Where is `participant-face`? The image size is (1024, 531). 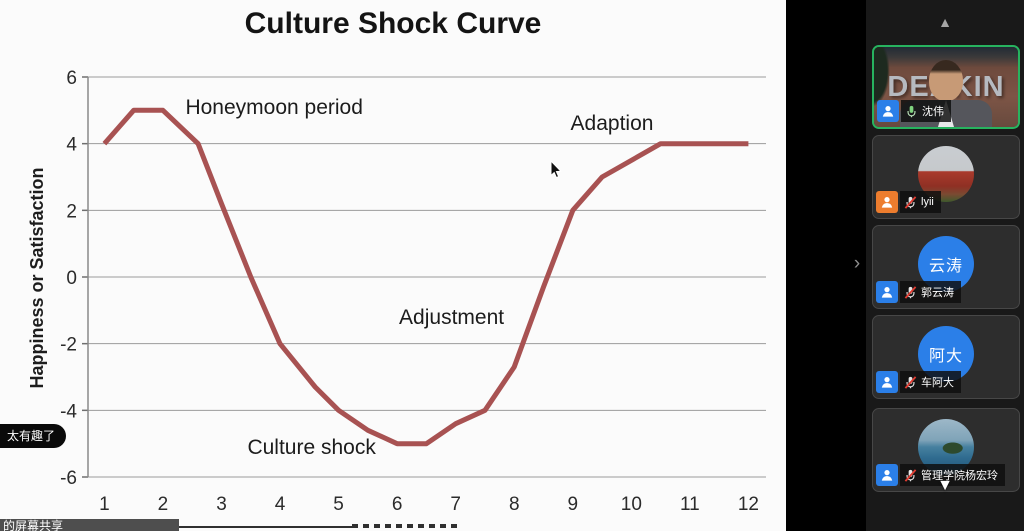
participant-face is located at coordinates (946, 80).